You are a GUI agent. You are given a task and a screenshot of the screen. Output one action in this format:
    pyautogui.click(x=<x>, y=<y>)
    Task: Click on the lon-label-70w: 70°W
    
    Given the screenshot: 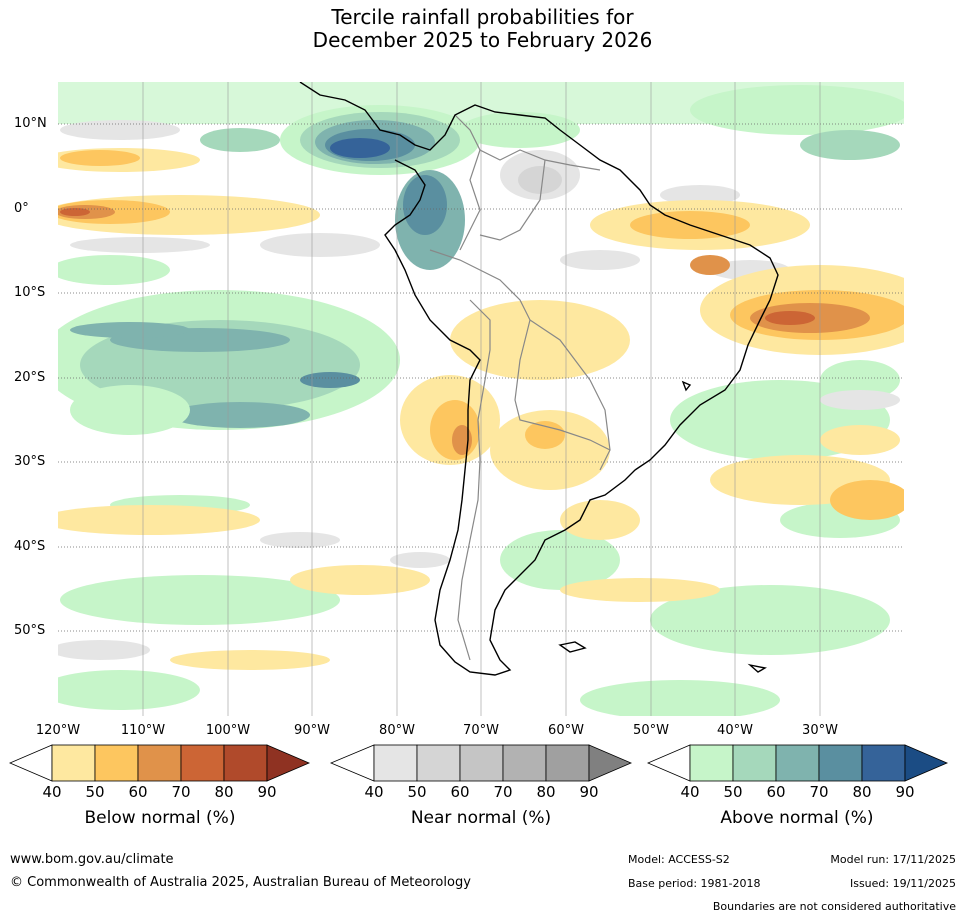 What is the action you would take?
    pyautogui.click(x=481, y=730)
    